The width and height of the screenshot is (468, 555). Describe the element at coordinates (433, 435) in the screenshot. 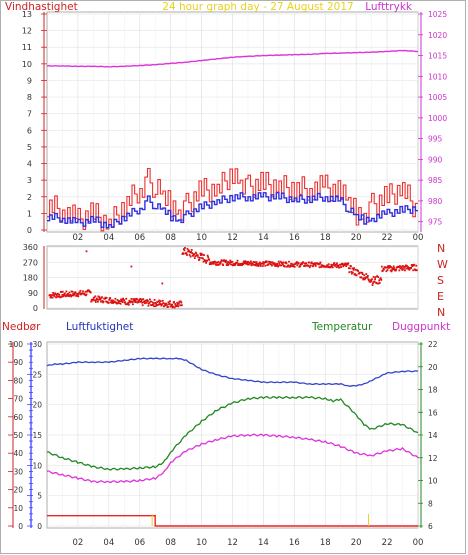

I see `temperature-y-tick-label: 14` at that location.